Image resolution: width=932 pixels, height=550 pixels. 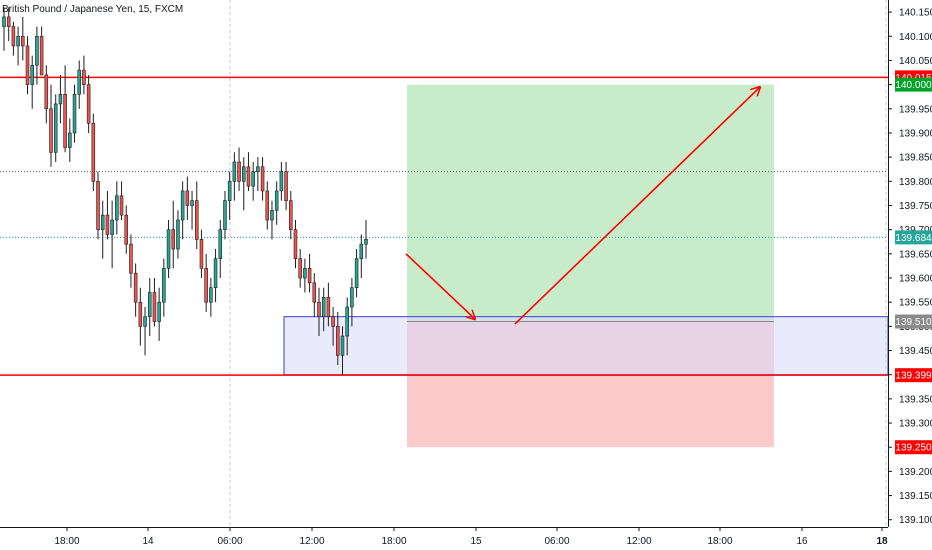 I want to click on time-tick-label: 14, so click(x=148, y=541).